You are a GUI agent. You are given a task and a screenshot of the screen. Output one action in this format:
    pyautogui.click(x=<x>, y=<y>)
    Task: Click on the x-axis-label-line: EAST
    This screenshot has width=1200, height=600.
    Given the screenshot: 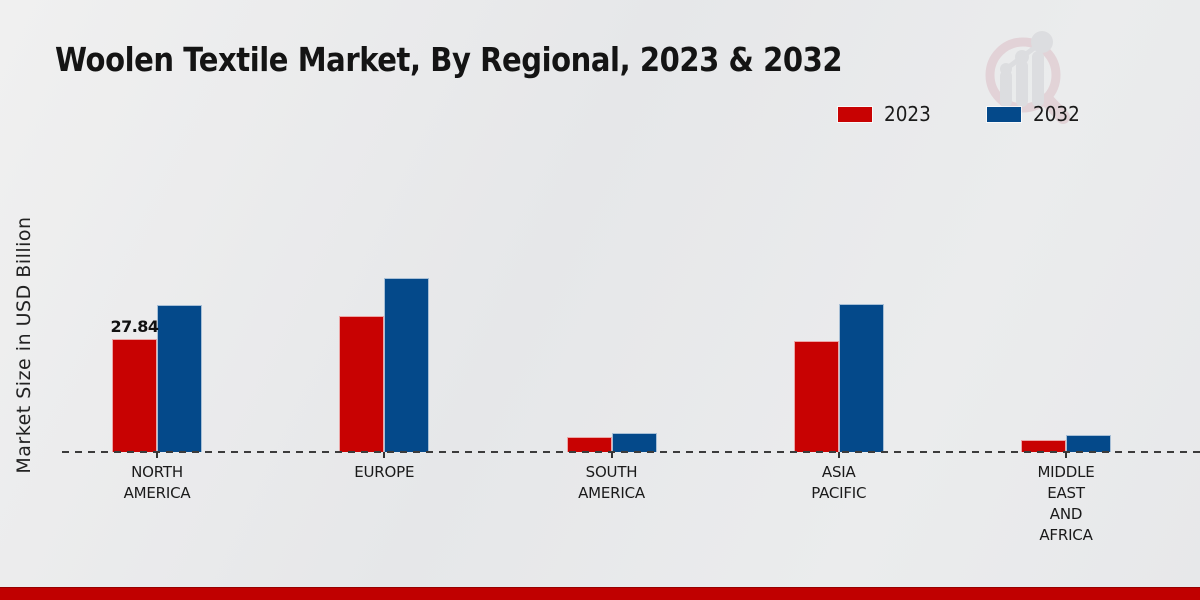 What is the action you would take?
    pyautogui.click(x=1066, y=493)
    